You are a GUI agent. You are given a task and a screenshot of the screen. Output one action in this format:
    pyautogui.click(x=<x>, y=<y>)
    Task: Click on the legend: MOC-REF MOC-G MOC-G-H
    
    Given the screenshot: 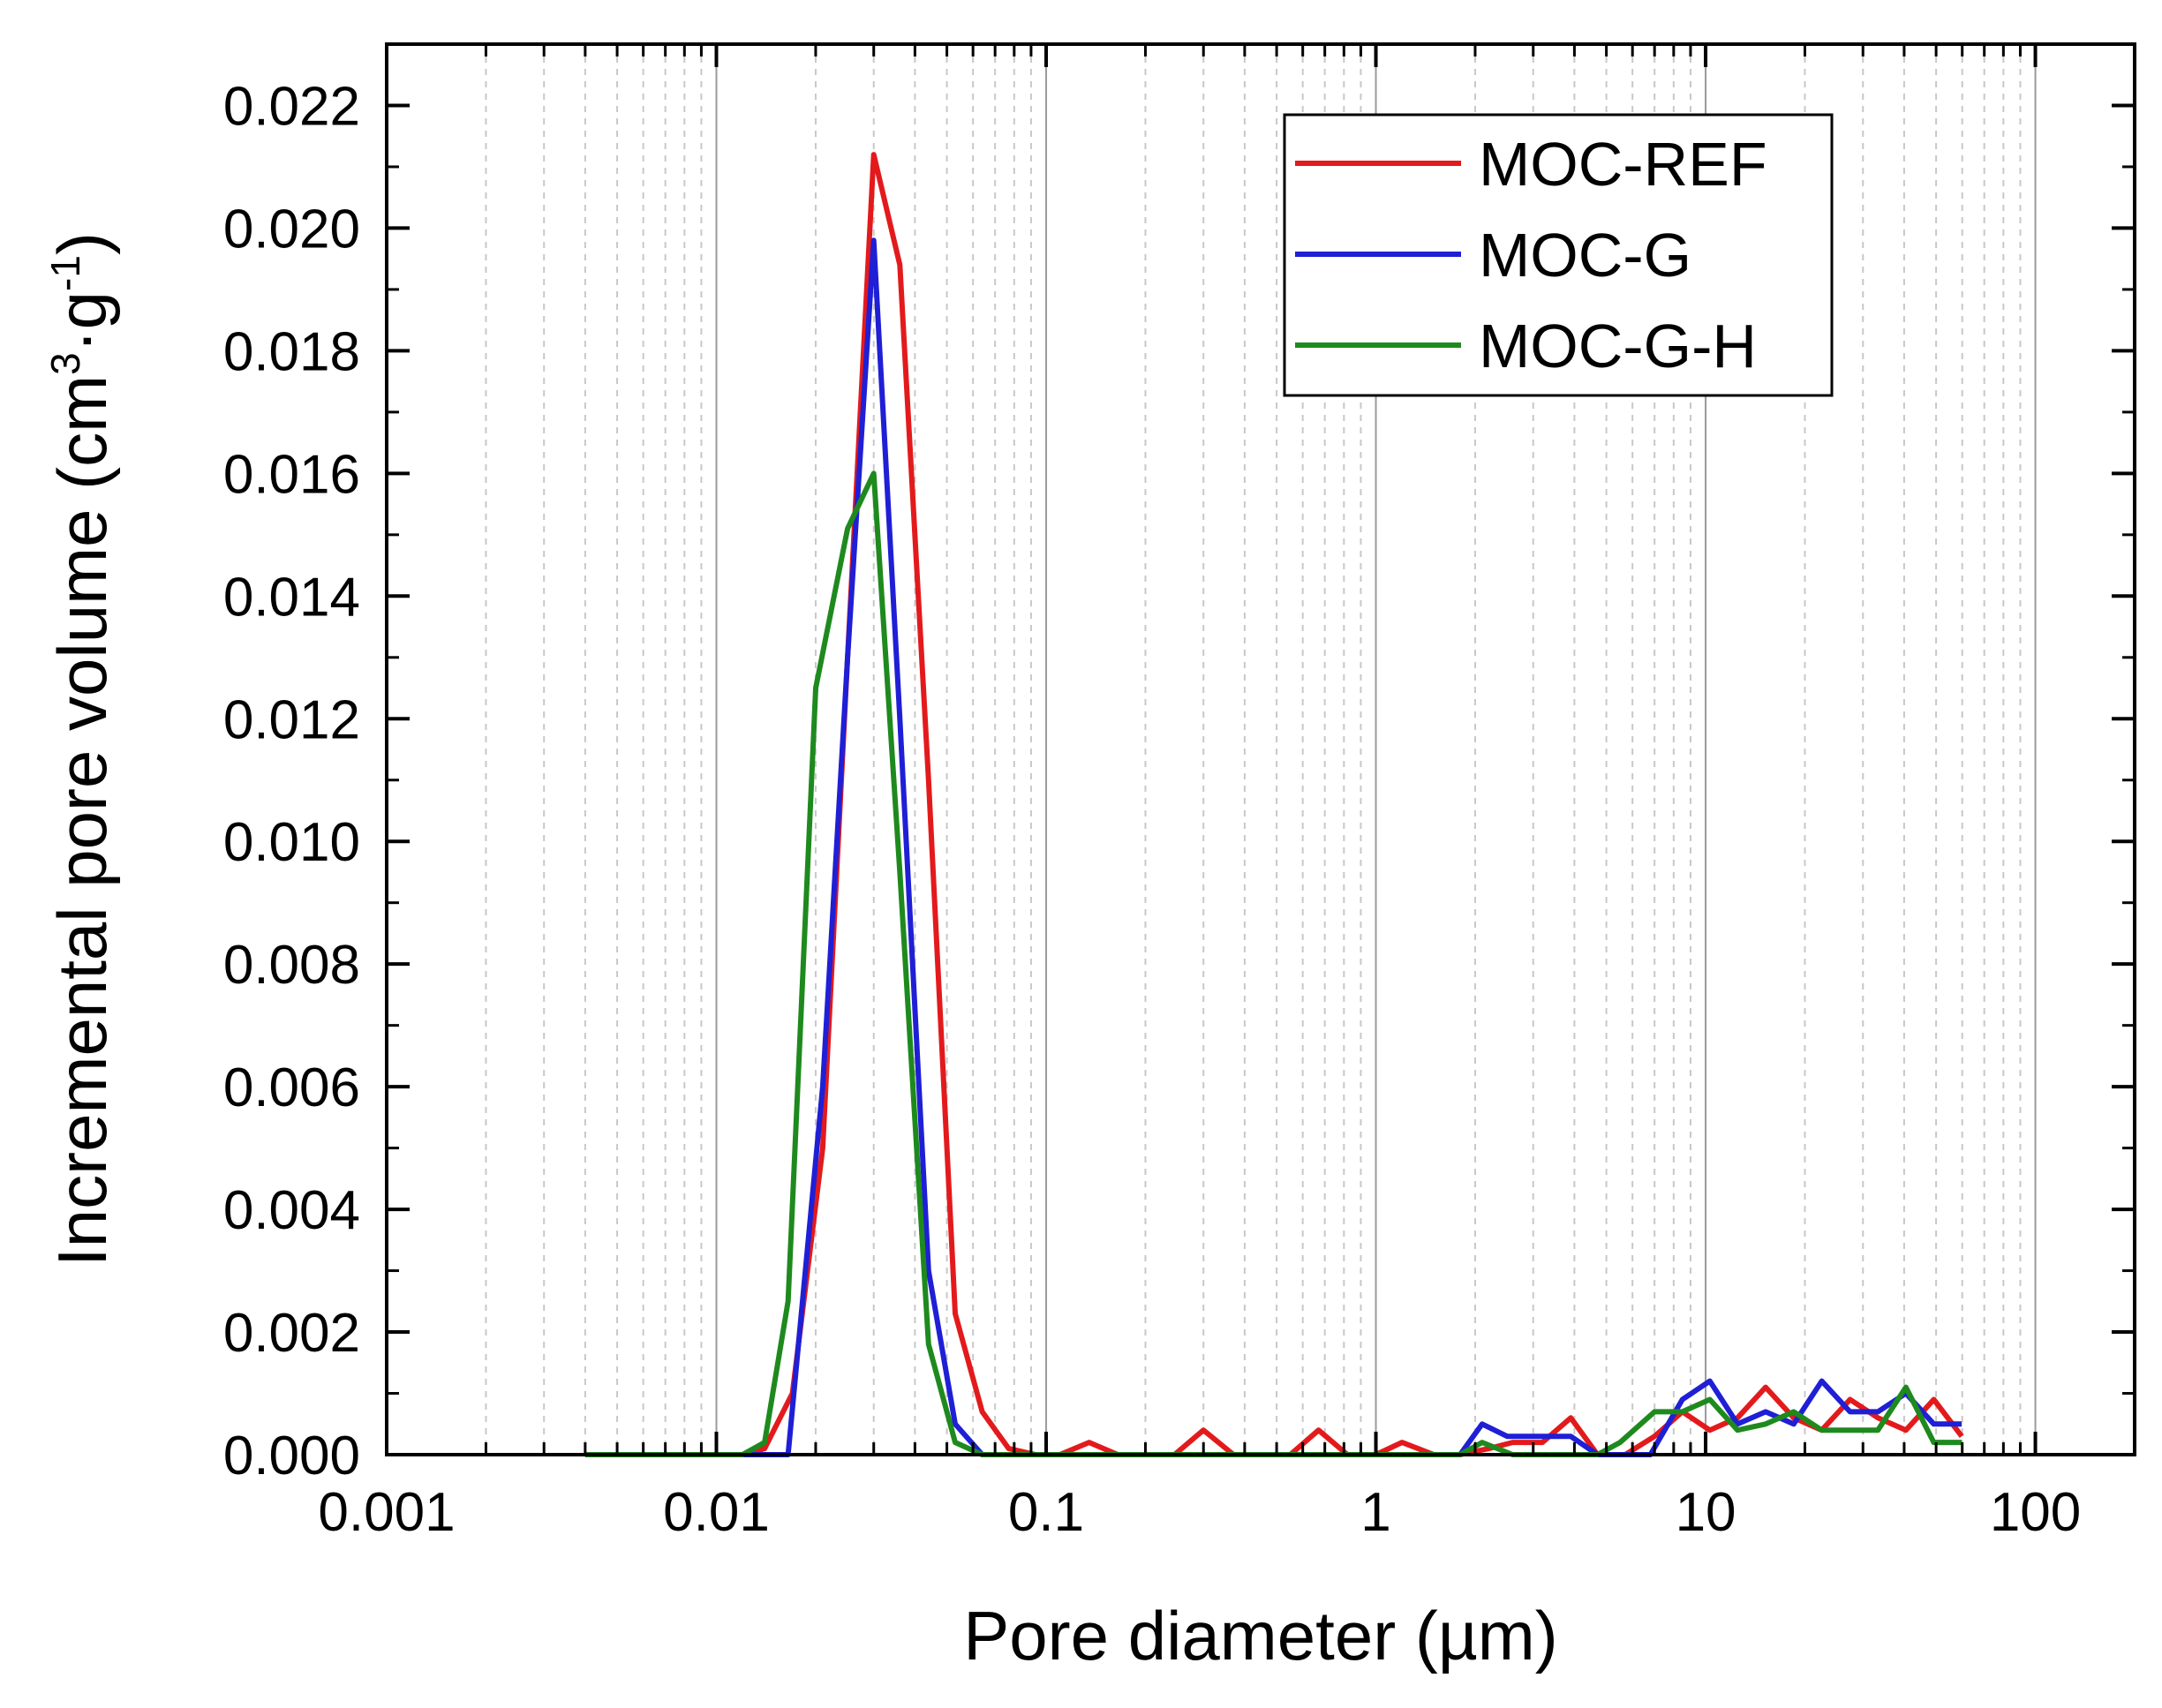 What is the action you would take?
    pyautogui.click(x=1558, y=255)
    